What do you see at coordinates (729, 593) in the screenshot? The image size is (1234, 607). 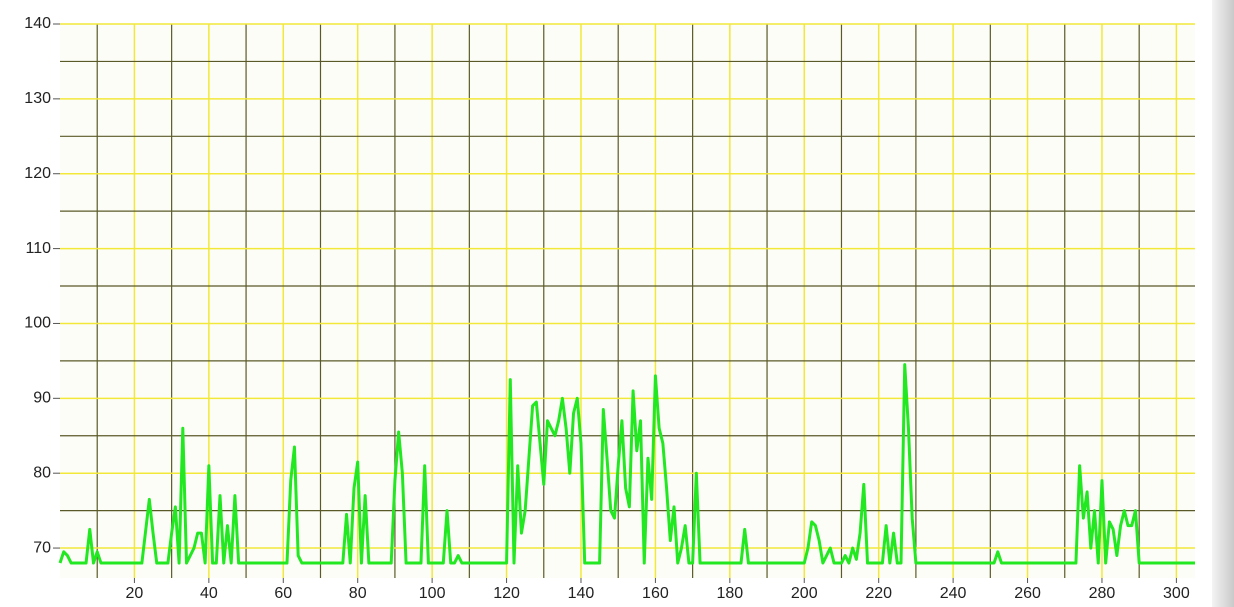 I see `x-tick-label: 180` at bounding box center [729, 593].